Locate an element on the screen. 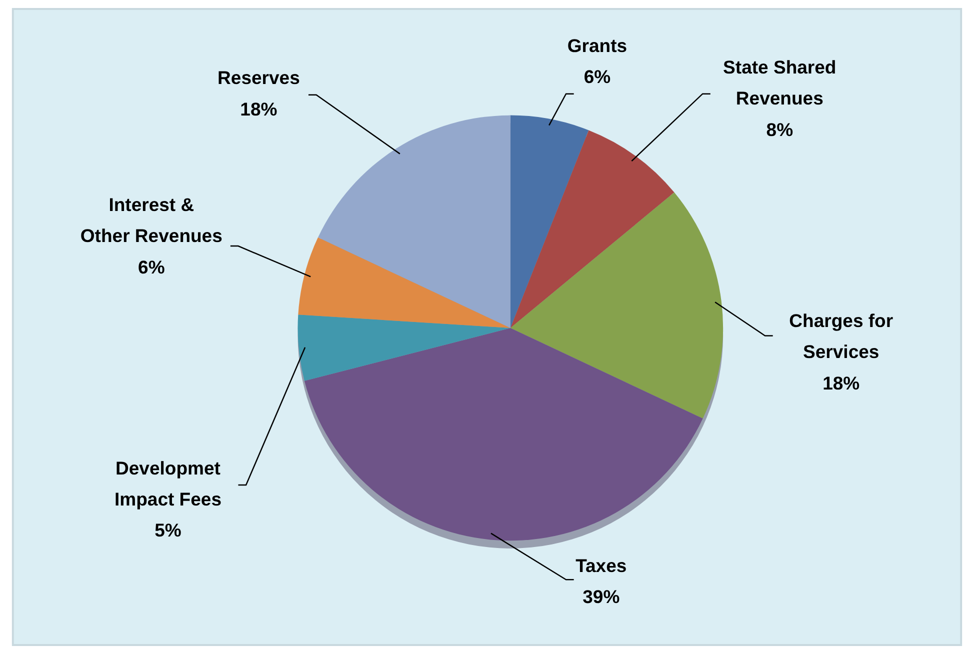 Image resolution: width=974 pixels, height=654 pixels. slice-label: State Shared Revenues is located at coordinates (779, 82).